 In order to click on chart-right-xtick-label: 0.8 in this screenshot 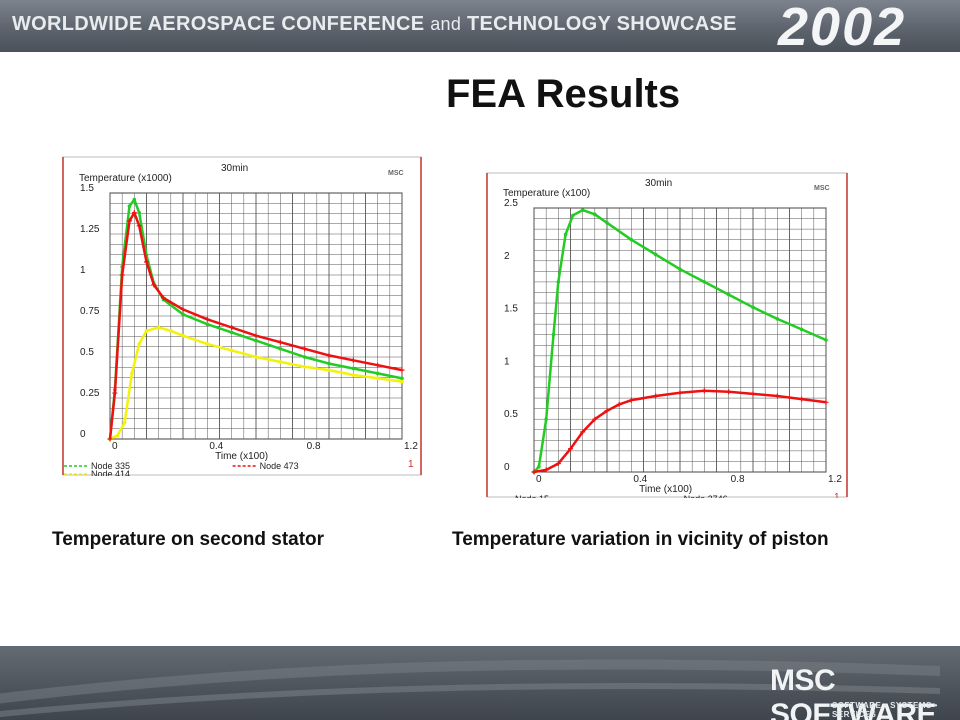, I will do `click(738, 479)`.